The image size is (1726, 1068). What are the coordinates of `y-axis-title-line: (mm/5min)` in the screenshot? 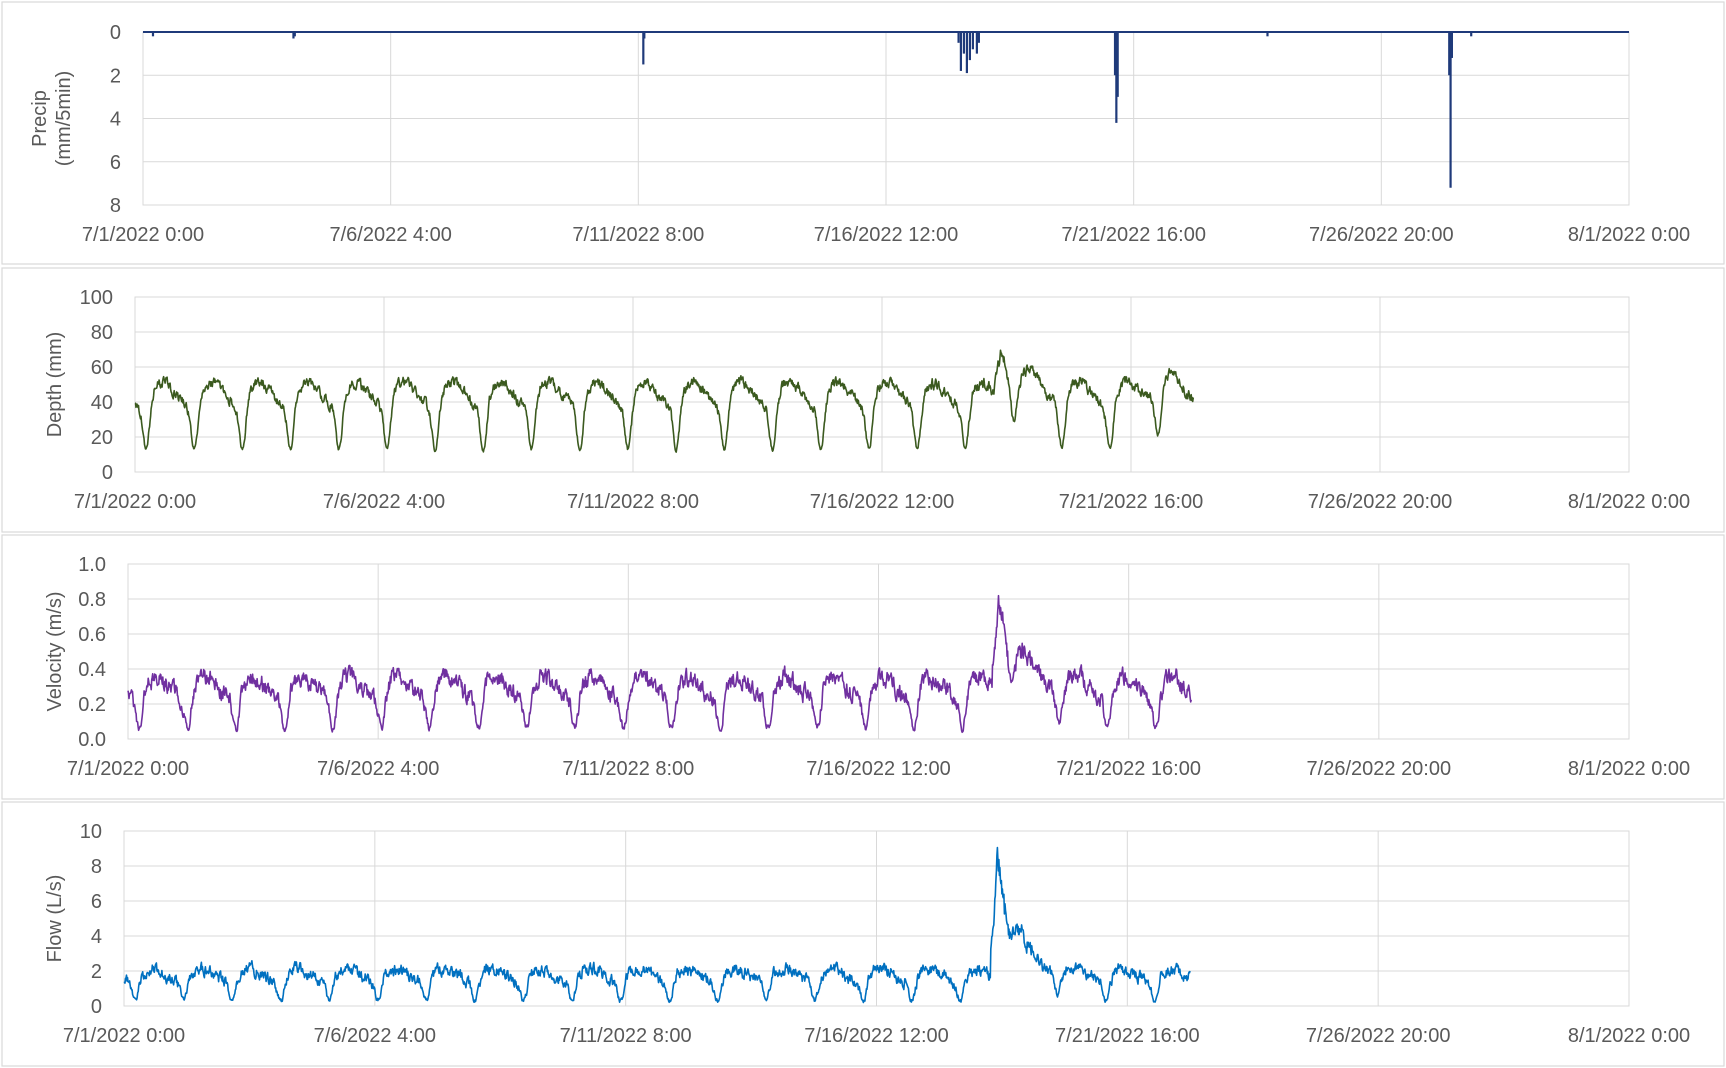 It's located at (64, 119).